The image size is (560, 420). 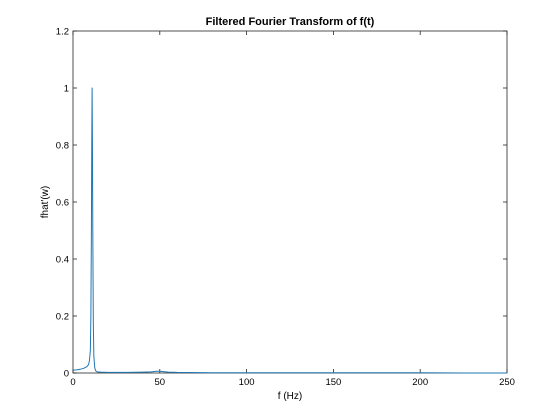 I want to click on x-tick-label: 100, so click(x=247, y=382).